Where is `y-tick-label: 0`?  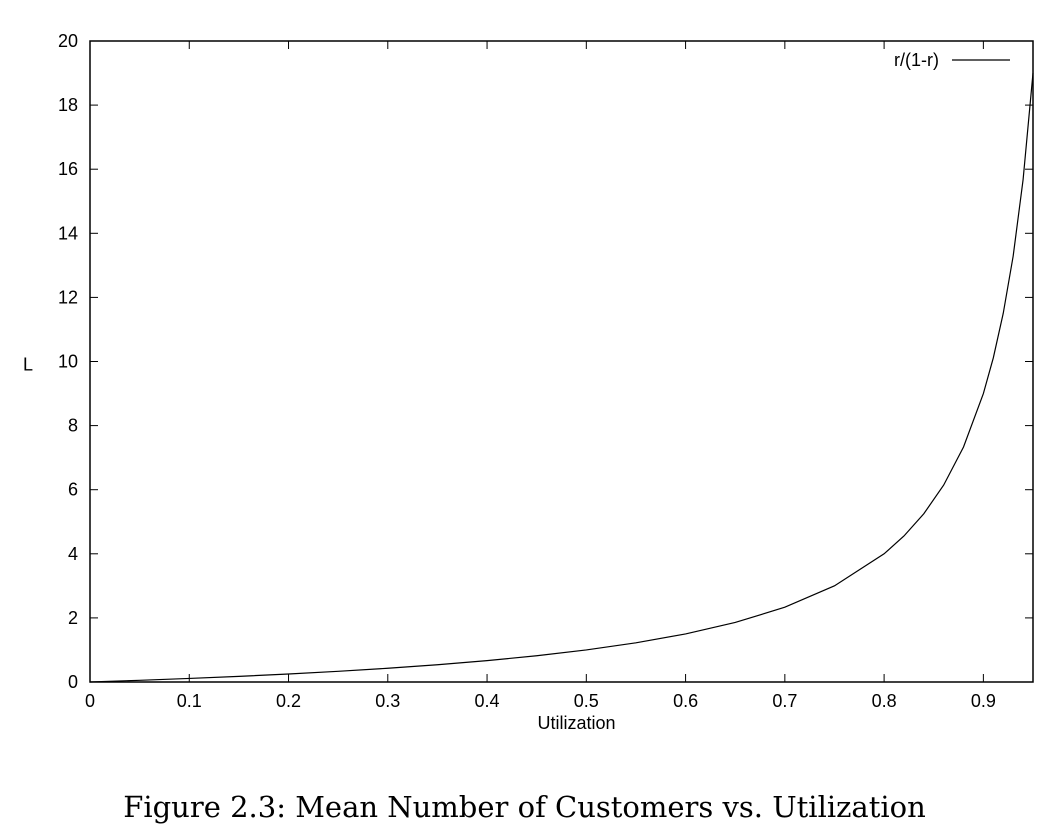
y-tick-label: 0 is located at coordinates (73, 682).